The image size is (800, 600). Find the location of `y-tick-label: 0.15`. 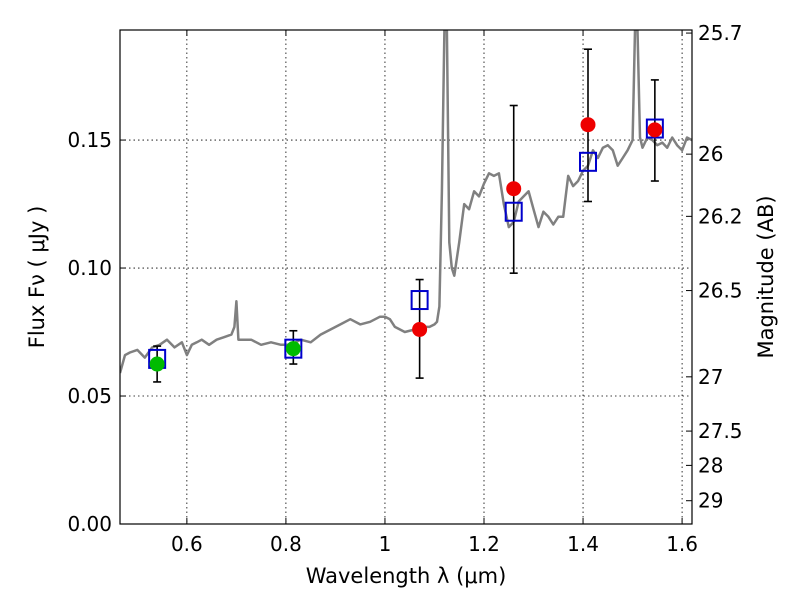

y-tick-label: 0.15 is located at coordinates (89, 140).